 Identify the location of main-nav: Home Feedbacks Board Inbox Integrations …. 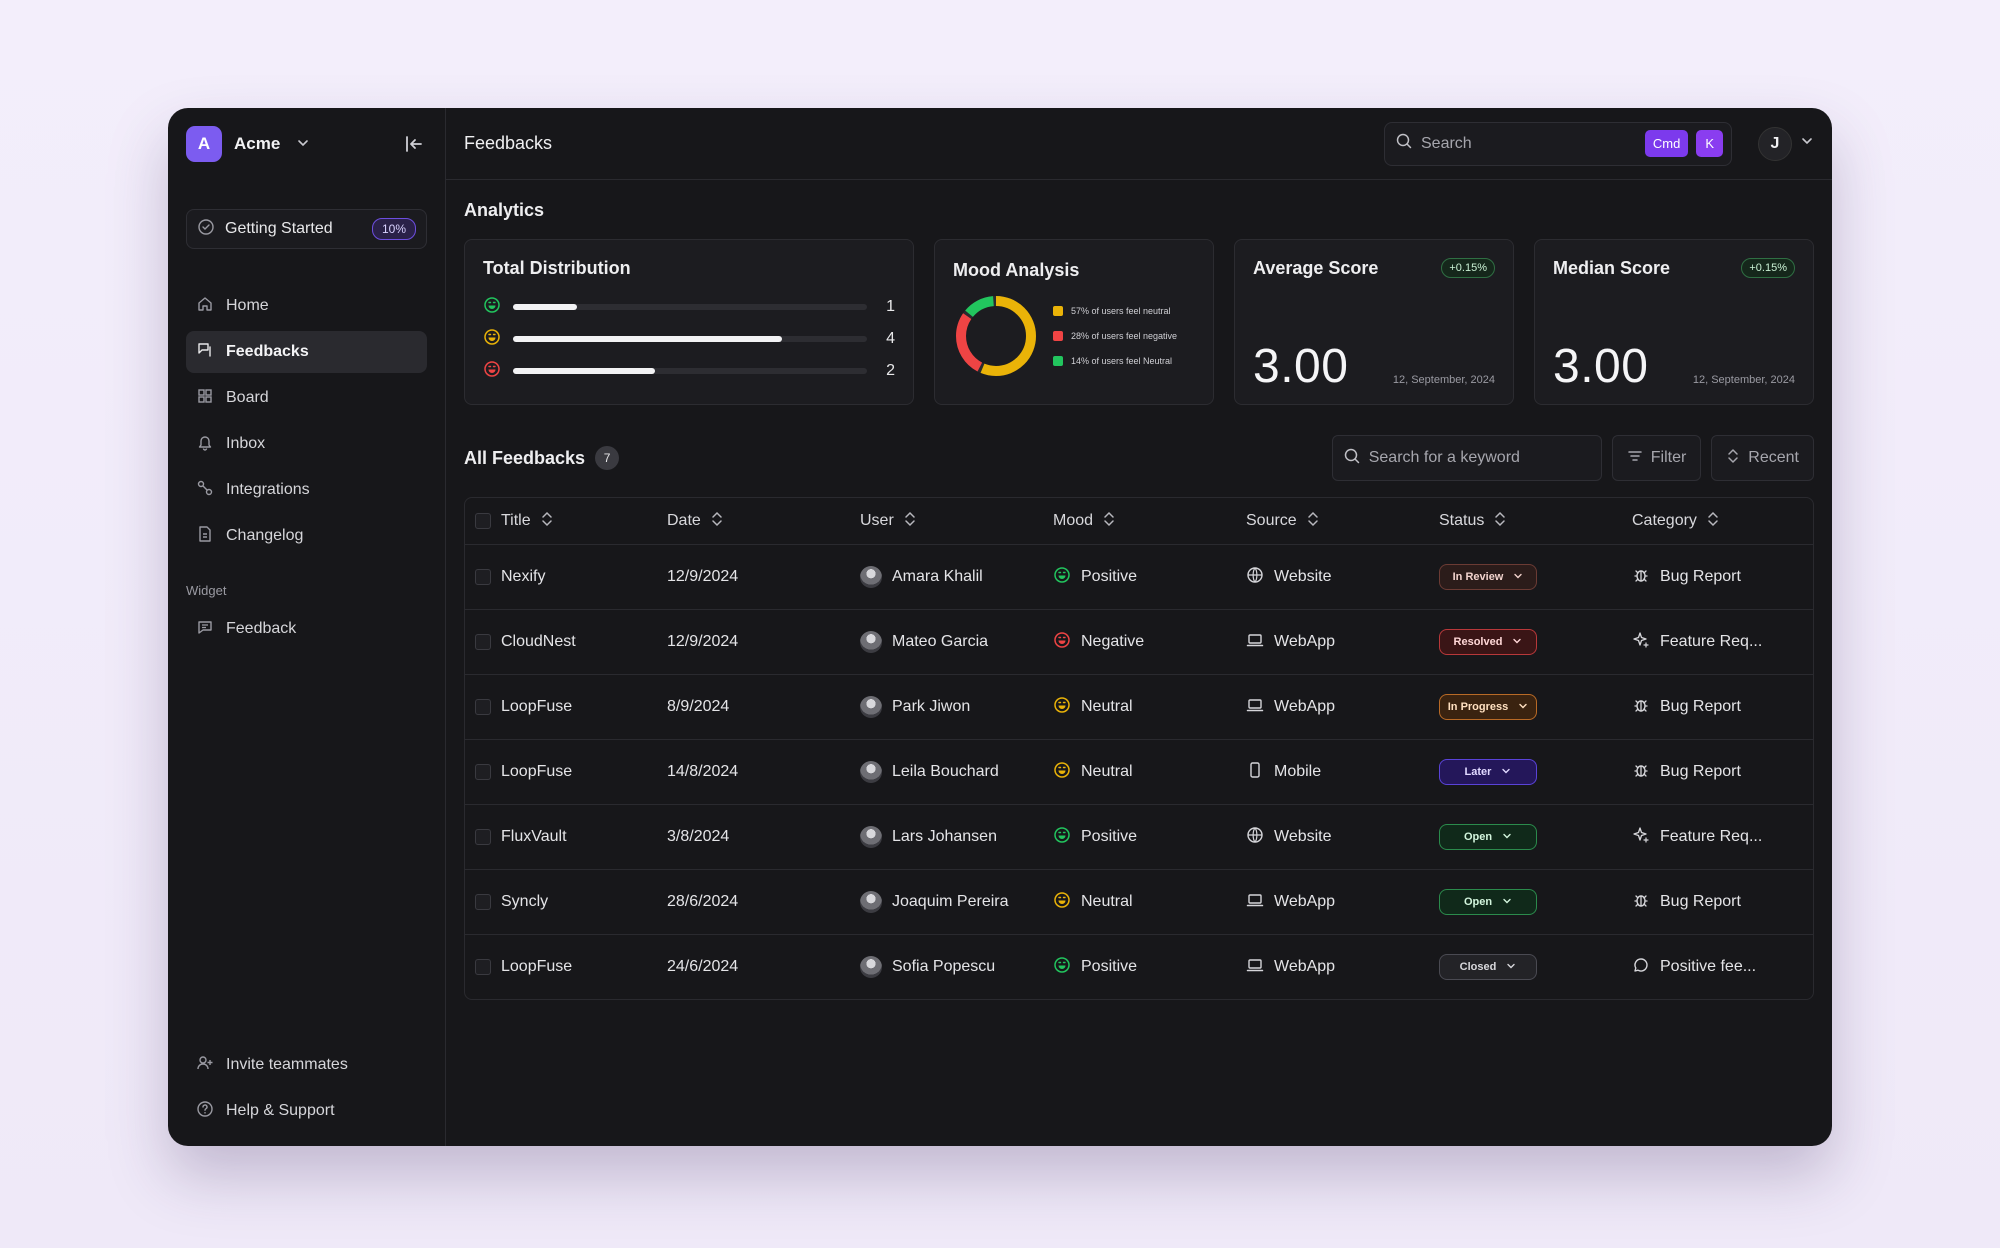
(306, 421).